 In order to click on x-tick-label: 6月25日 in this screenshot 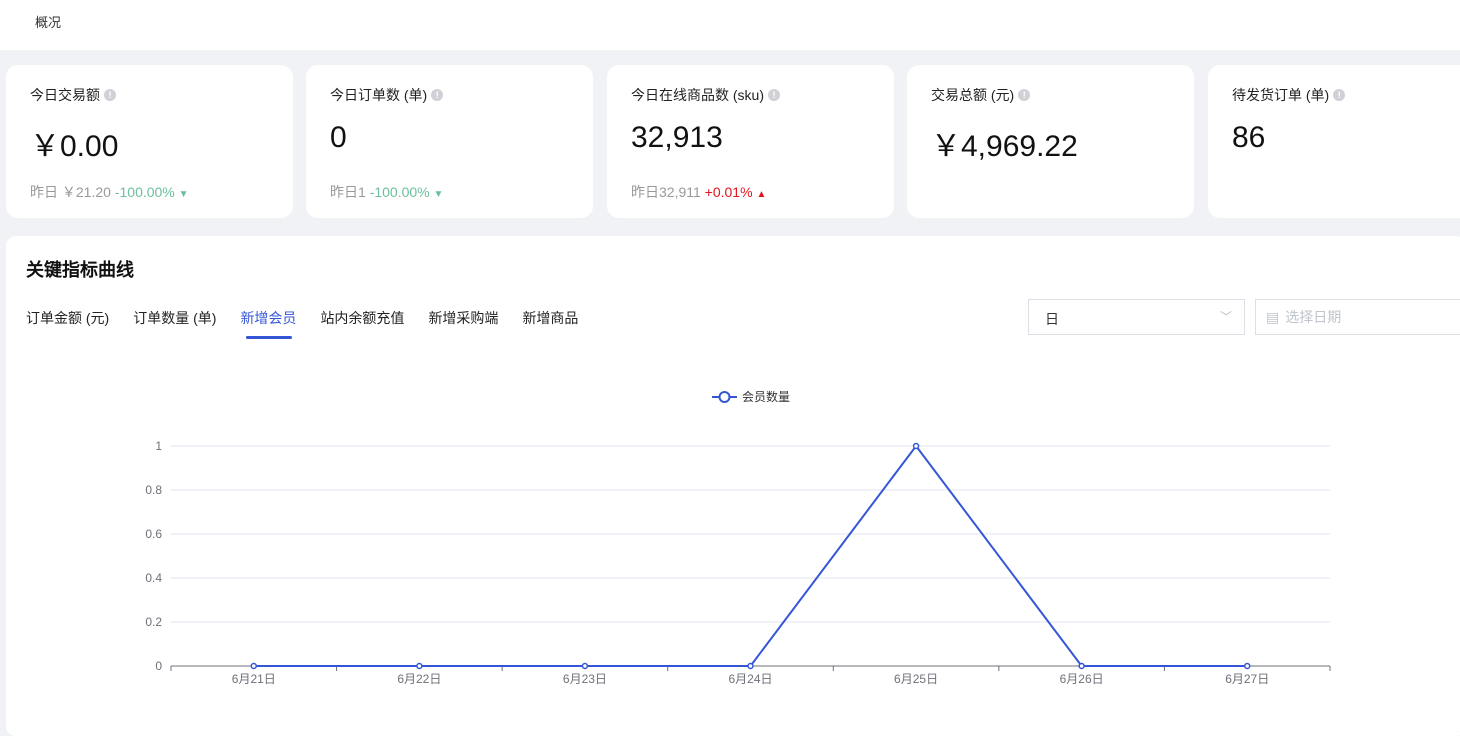, I will do `click(916, 679)`.